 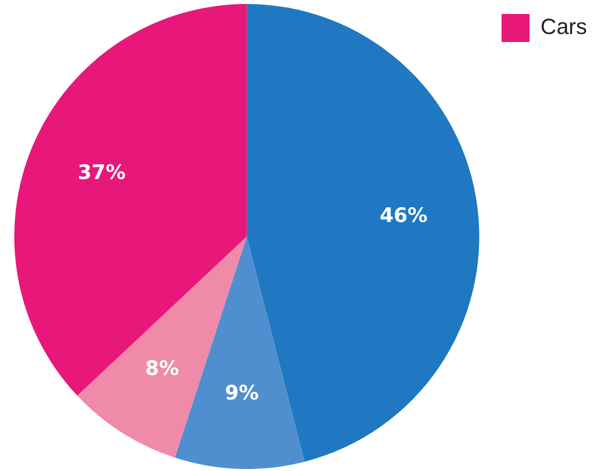 I want to click on data-label: 8%, so click(x=162, y=368).